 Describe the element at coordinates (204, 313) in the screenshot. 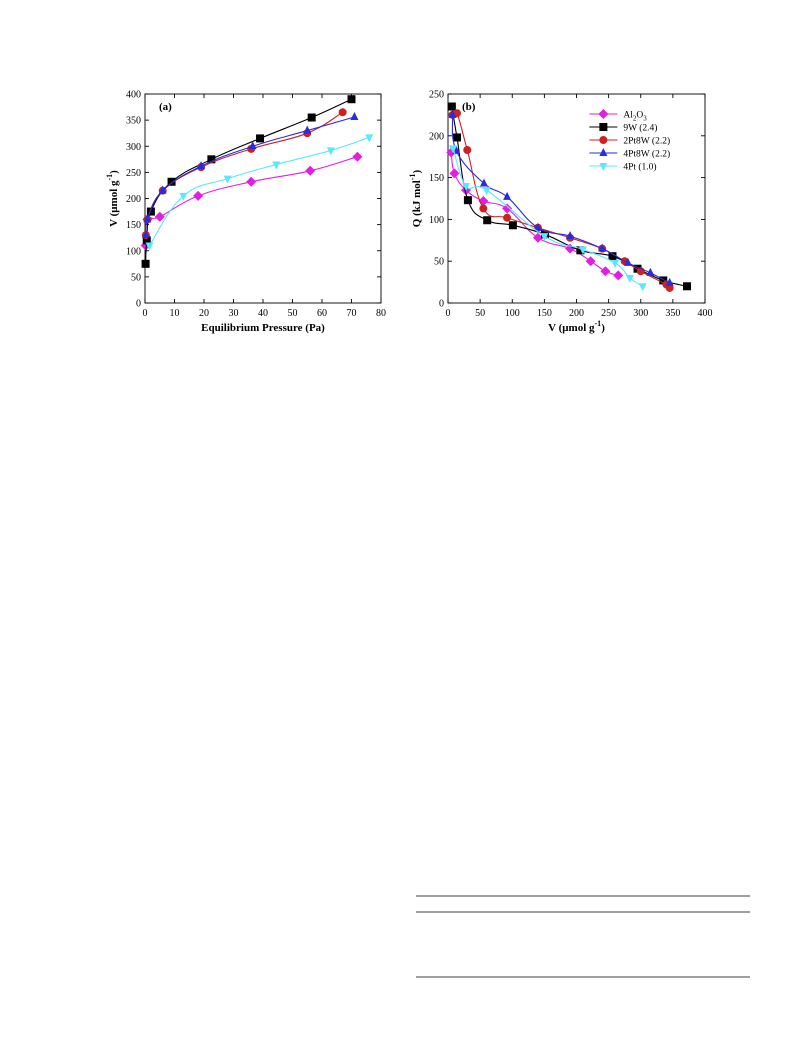

I see `chart-a-x-tick-label: 20` at that location.